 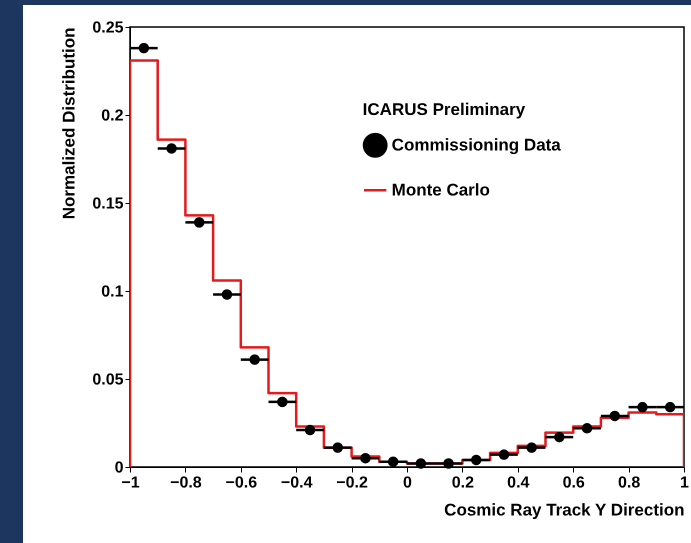 What do you see at coordinates (108, 28) in the screenshot?
I see `y-tick-label: 0.25` at bounding box center [108, 28].